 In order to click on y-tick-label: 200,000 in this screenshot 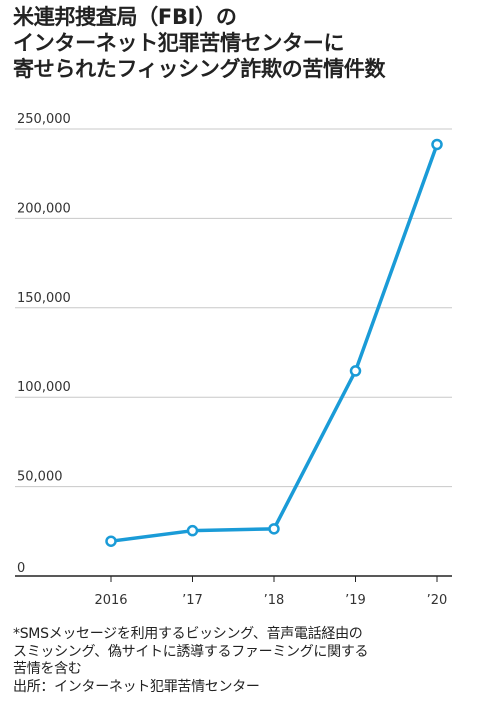, I will do `click(44, 208)`.